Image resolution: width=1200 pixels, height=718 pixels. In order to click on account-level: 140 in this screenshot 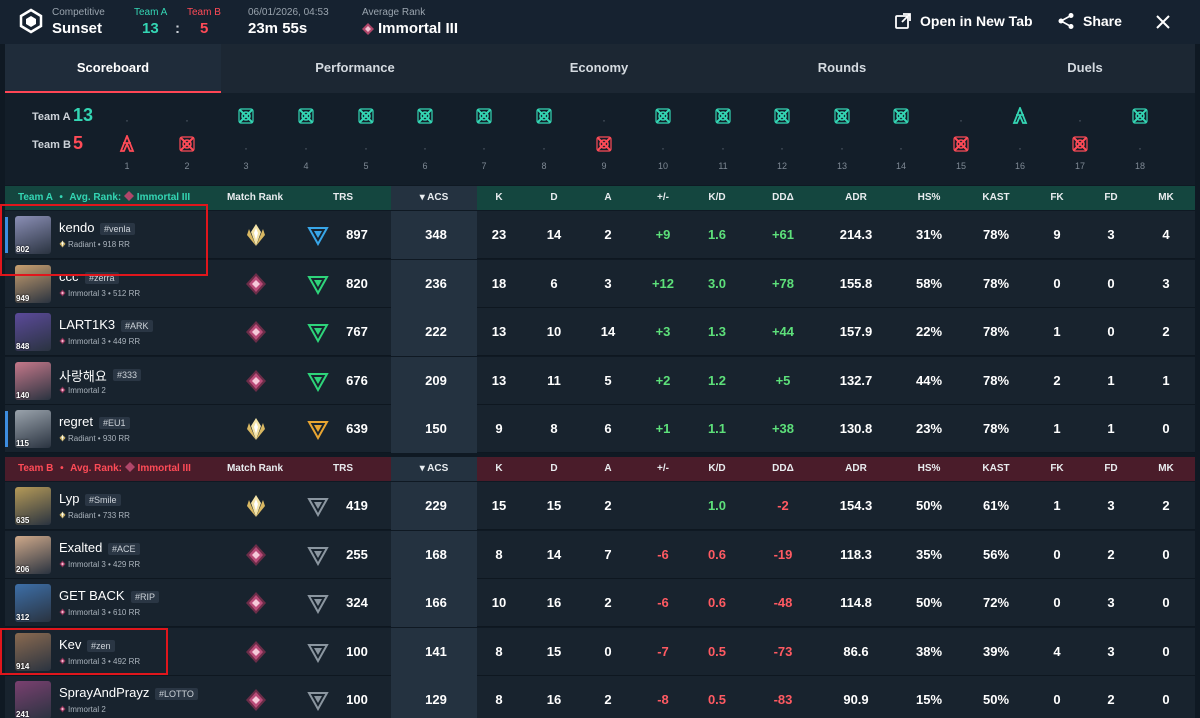, I will do `click(23, 395)`.